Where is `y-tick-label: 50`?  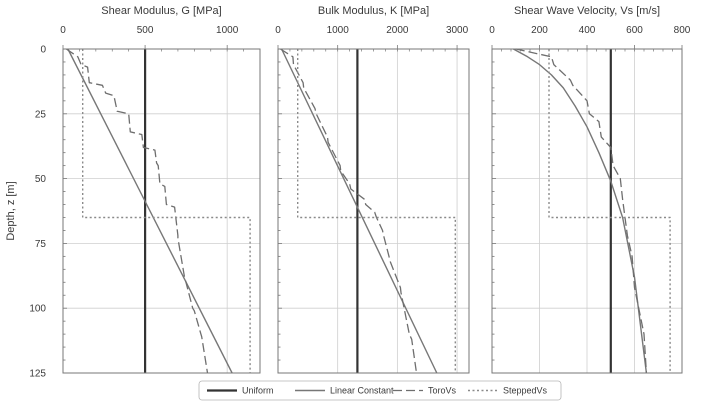 y-tick-label: 50 is located at coordinates (41, 179).